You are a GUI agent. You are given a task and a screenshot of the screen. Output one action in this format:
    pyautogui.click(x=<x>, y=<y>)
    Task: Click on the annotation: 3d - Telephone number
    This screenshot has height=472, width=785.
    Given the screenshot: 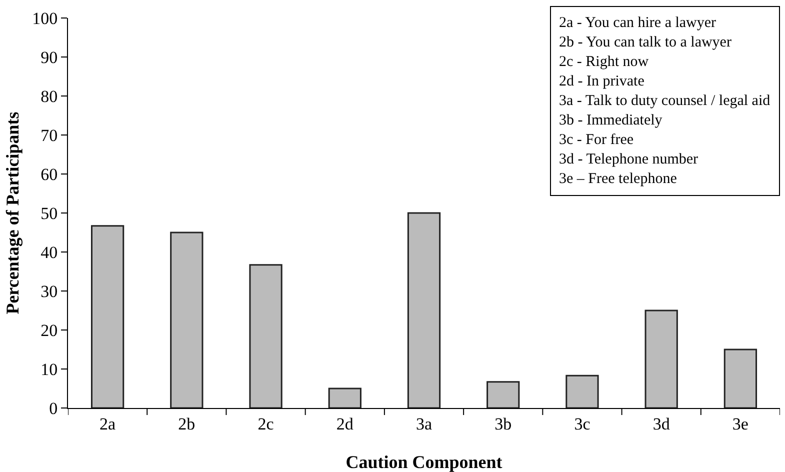 What is the action you would take?
    pyautogui.click(x=628, y=160)
    